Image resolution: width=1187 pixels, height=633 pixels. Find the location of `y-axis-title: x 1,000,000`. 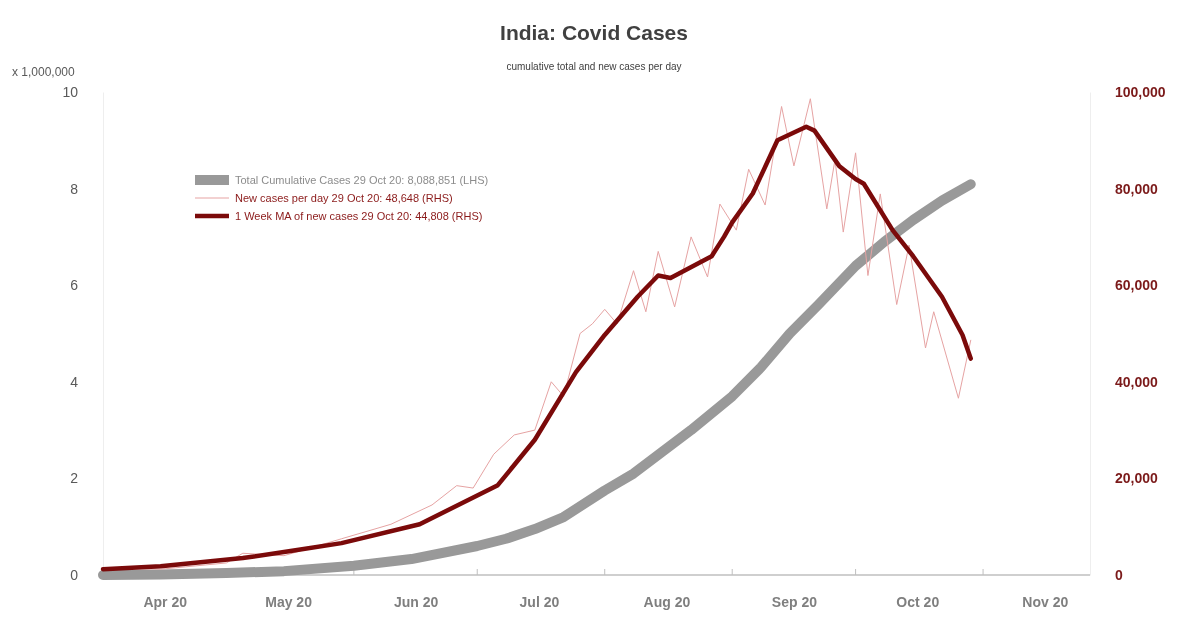

y-axis-title: x 1,000,000 is located at coordinates (44, 72).